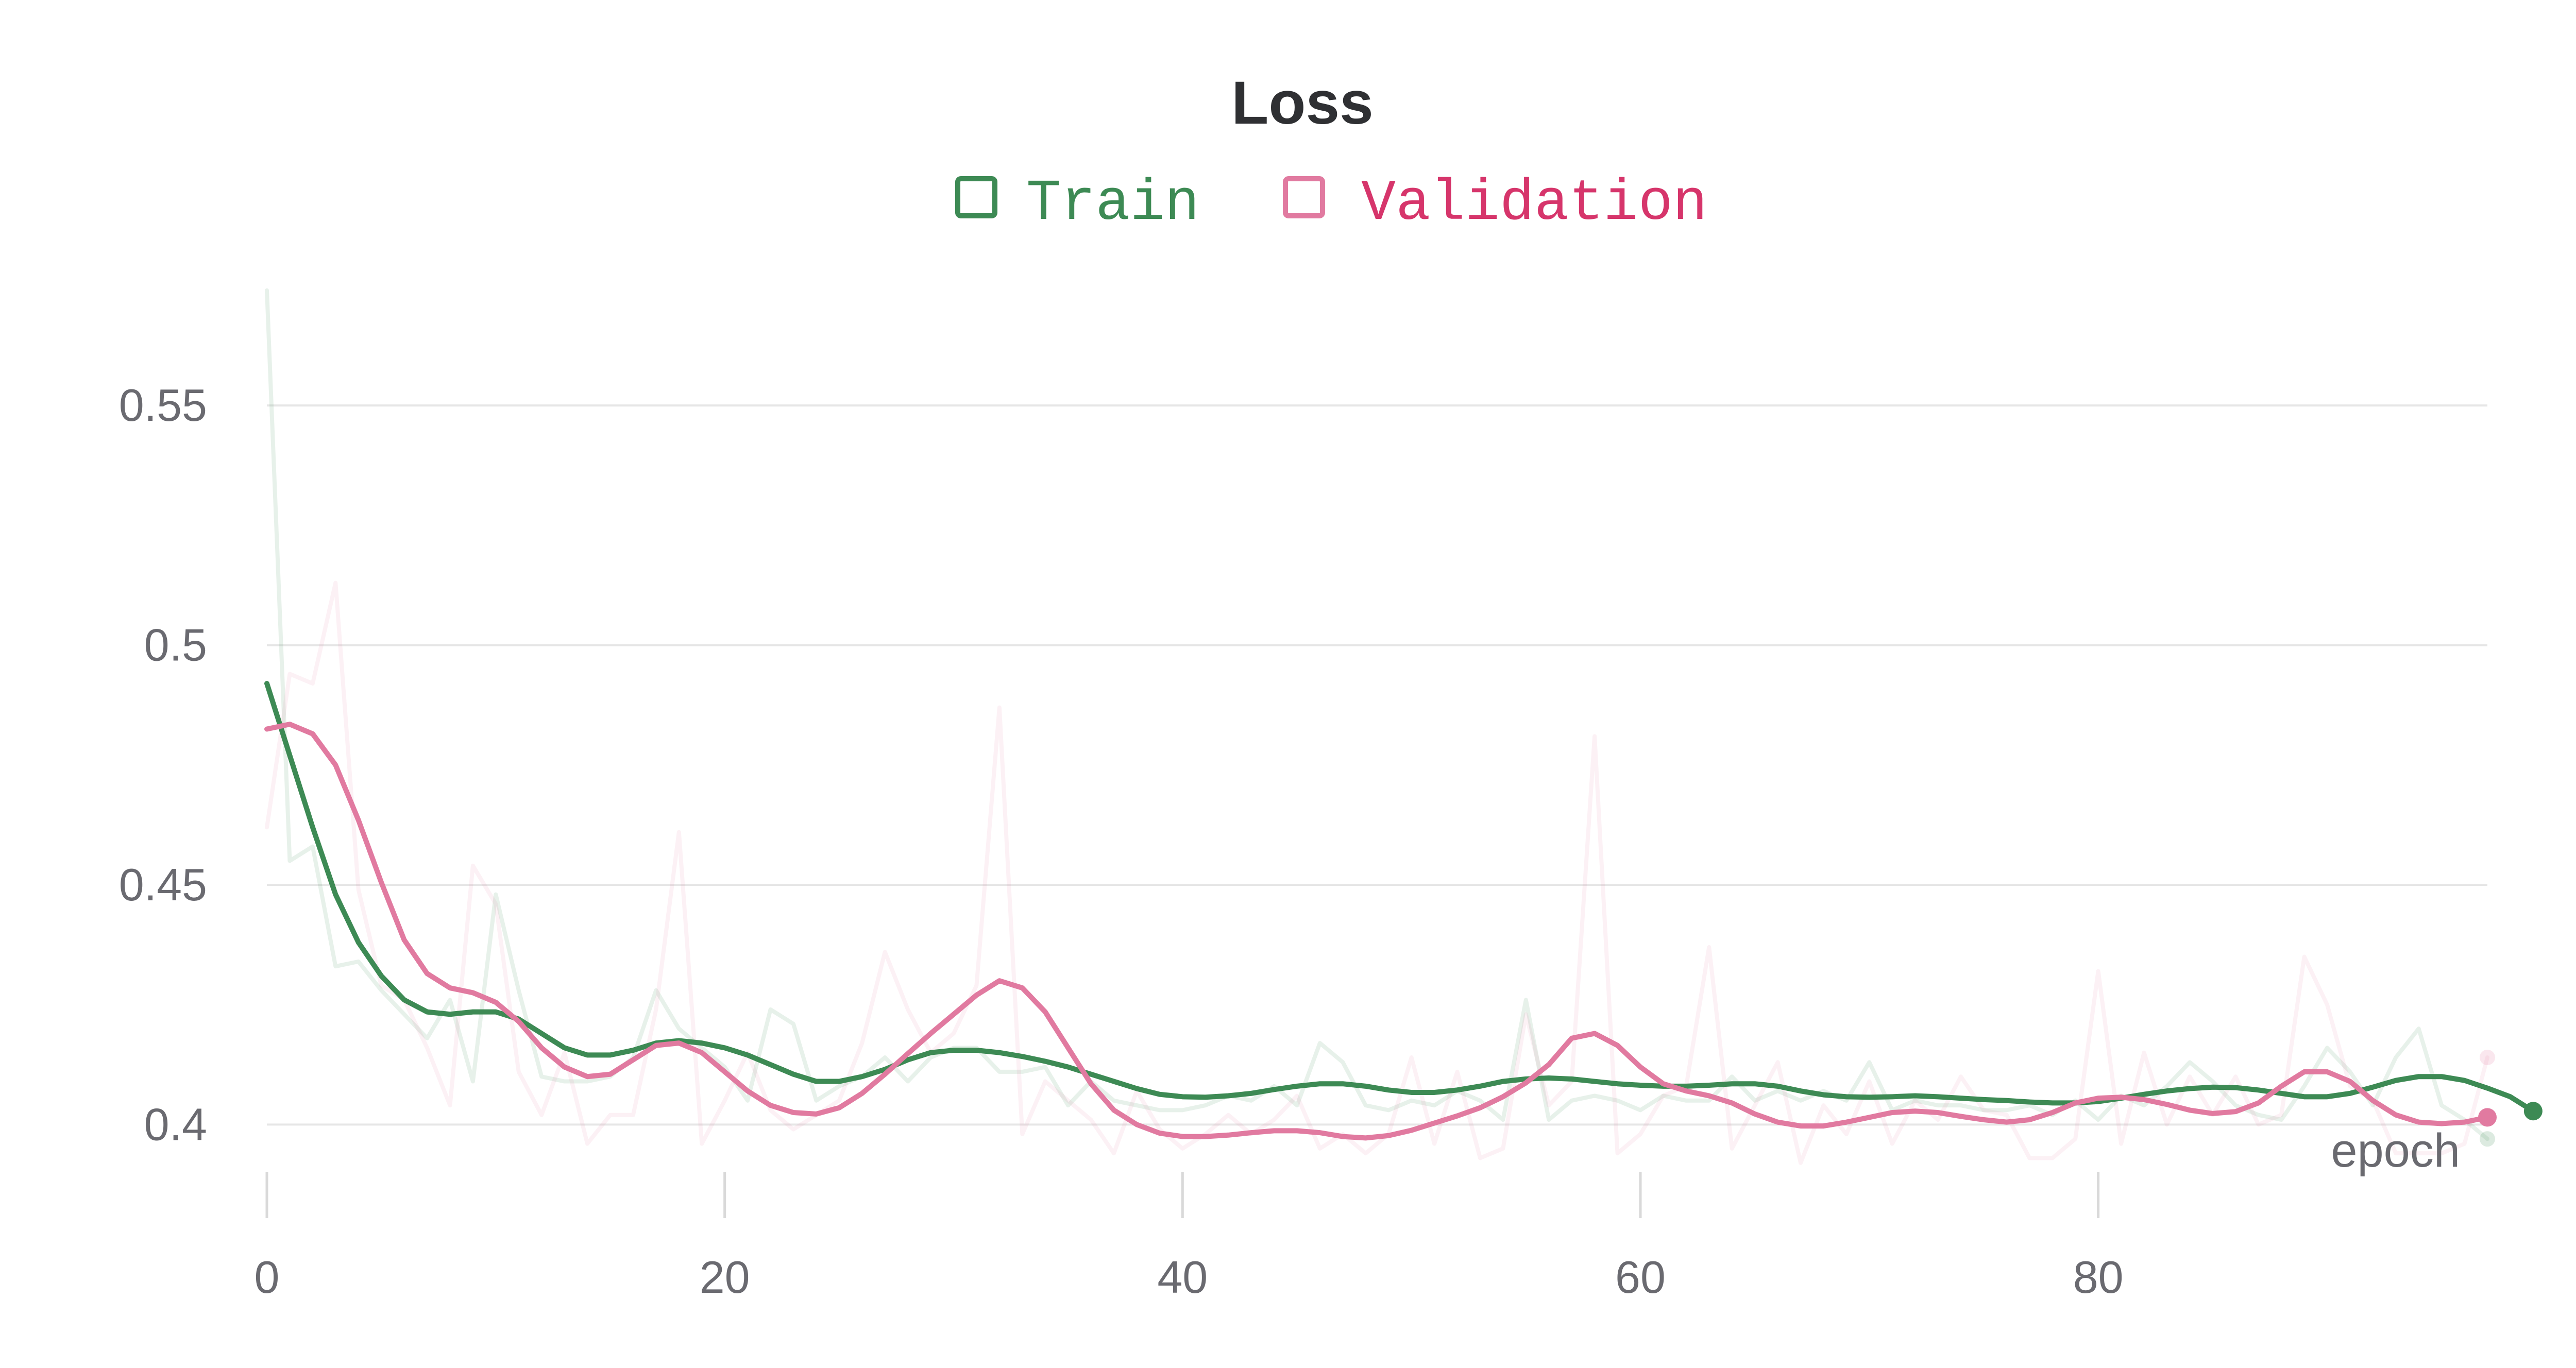 The height and width of the screenshot is (1368, 2576). I want to click on y-tick-label: 0.4, so click(175, 1124).